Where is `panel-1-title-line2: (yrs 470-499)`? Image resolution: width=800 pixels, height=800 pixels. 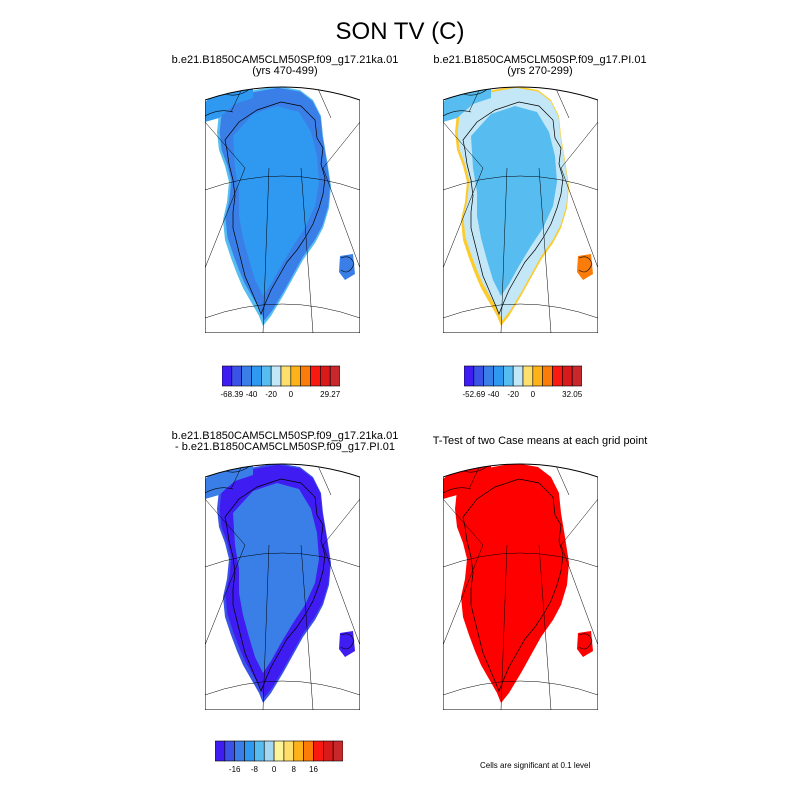 panel-1-title-line2: (yrs 470-499) is located at coordinates (285, 71).